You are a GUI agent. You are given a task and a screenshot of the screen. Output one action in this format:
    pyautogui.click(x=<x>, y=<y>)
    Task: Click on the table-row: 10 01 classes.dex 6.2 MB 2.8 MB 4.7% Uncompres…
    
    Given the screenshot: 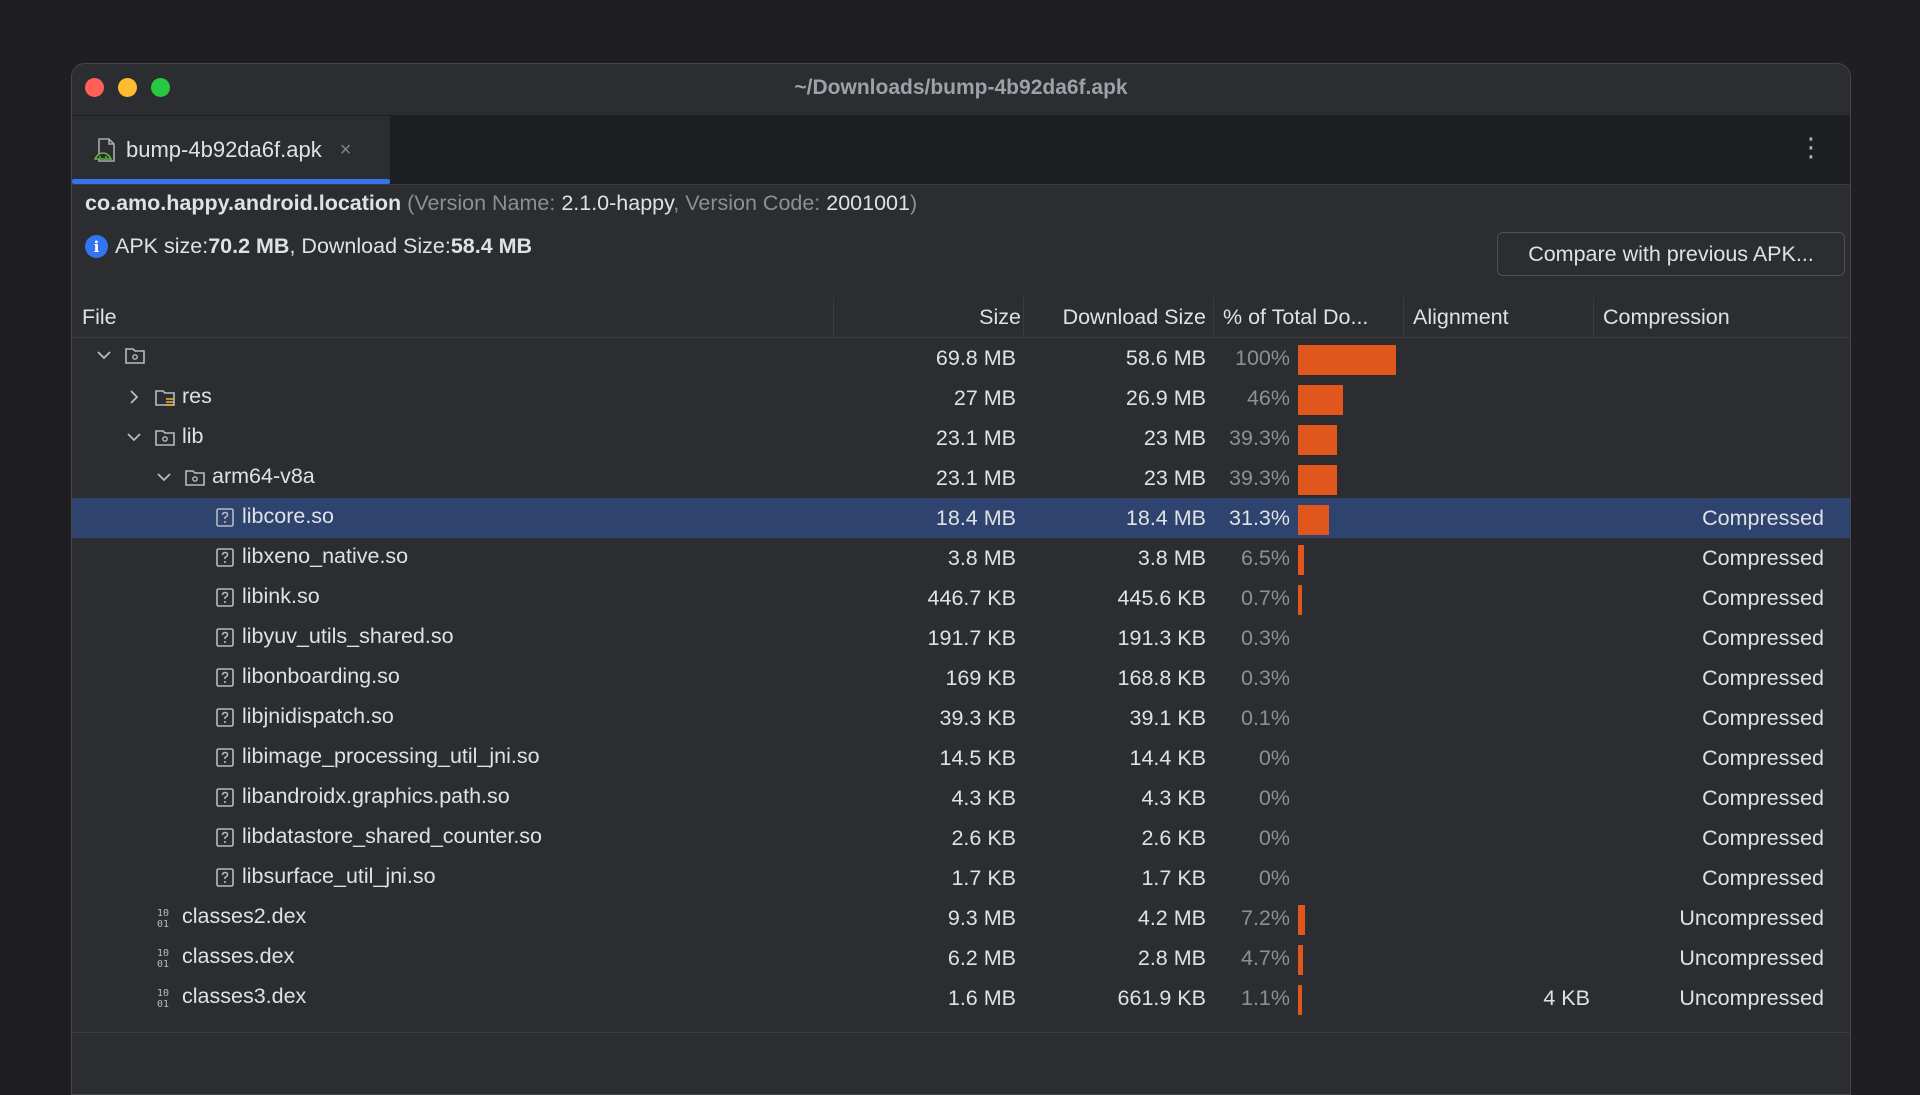 What is the action you would take?
    pyautogui.click(x=961, y=958)
    